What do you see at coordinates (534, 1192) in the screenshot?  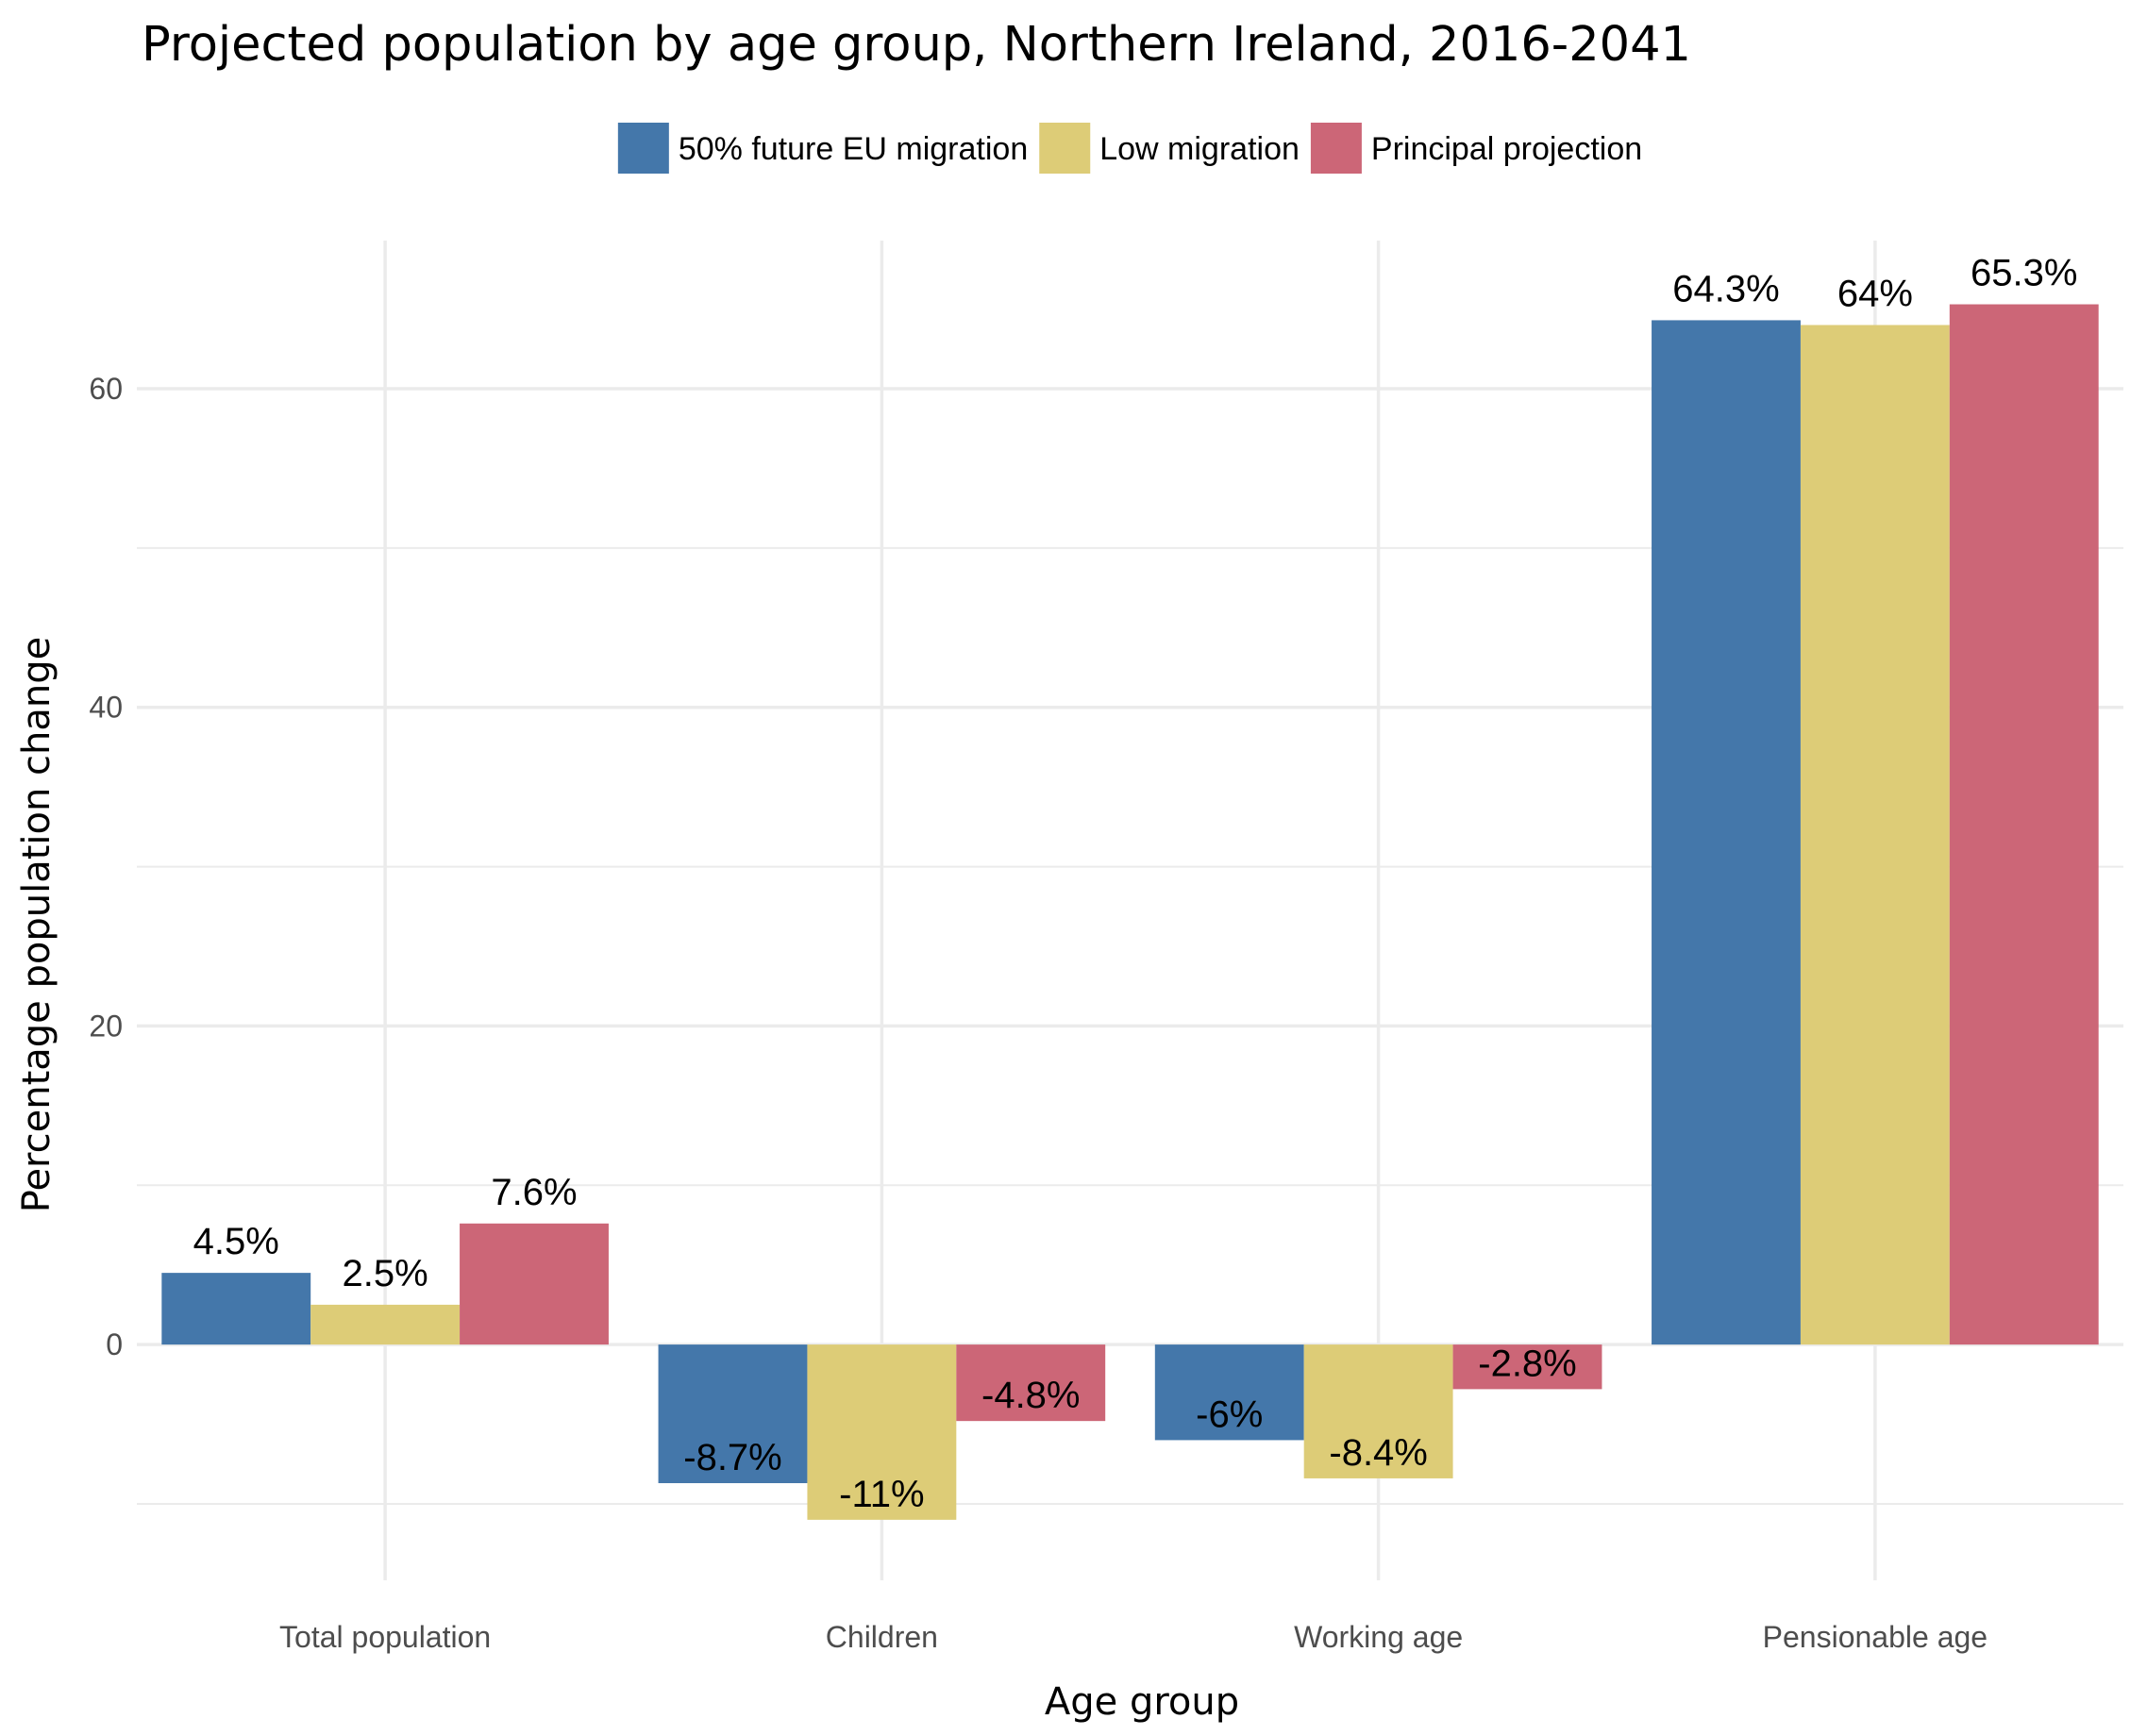 I see `data-label: 7.6%` at bounding box center [534, 1192].